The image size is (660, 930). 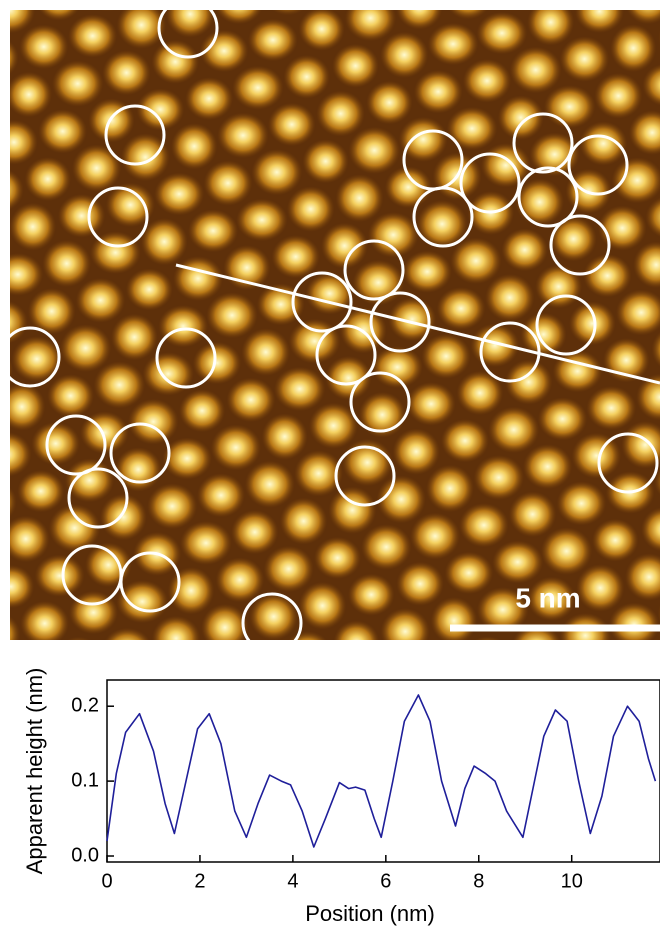 I want to click on y-tick-label: 0.0, so click(x=85, y=855).